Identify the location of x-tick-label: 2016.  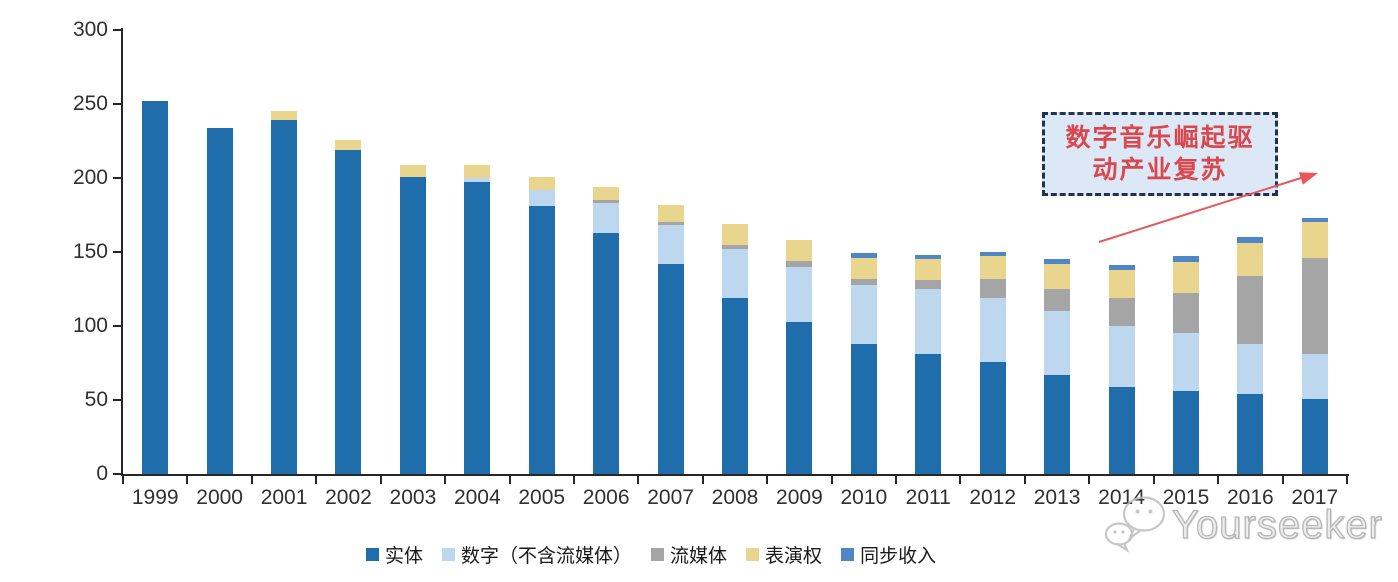
(1250, 497).